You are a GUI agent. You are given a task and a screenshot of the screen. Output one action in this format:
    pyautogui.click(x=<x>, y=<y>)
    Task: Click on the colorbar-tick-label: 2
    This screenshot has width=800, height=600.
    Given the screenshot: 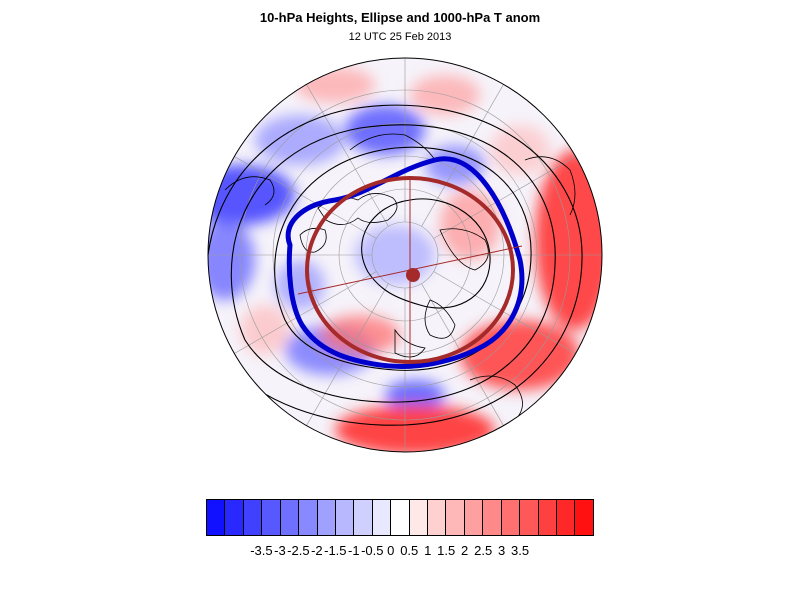 What is the action you would take?
    pyautogui.click(x=465, y=550)
    